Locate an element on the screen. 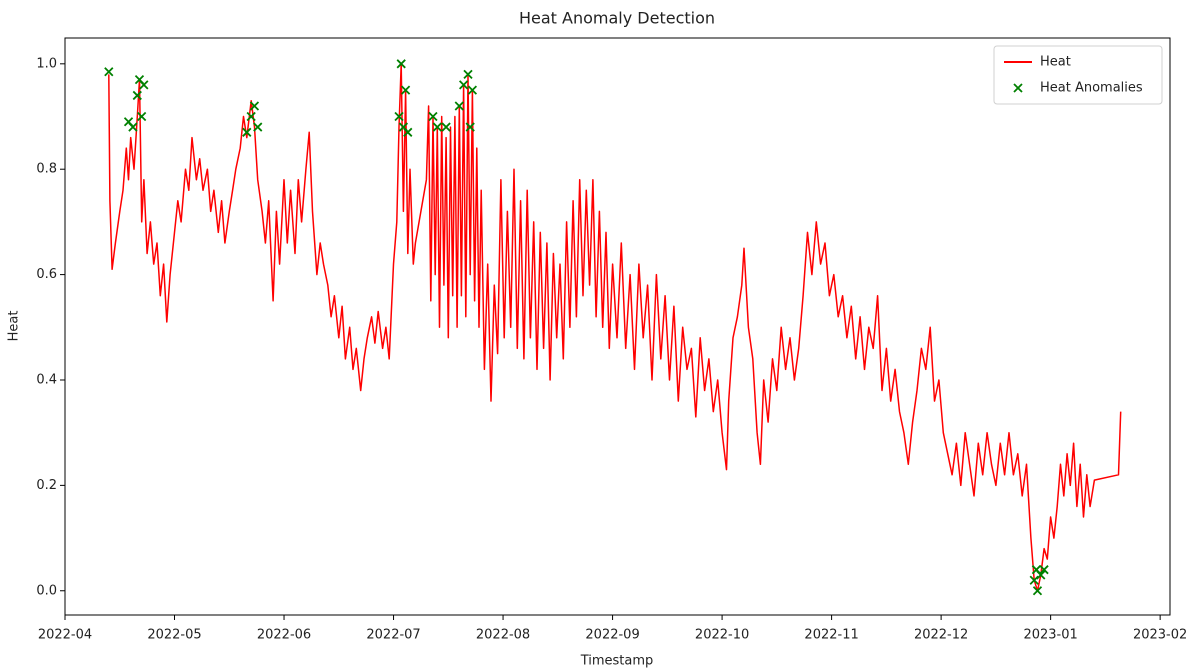  legend-box is located at coordinates (1078, 75).